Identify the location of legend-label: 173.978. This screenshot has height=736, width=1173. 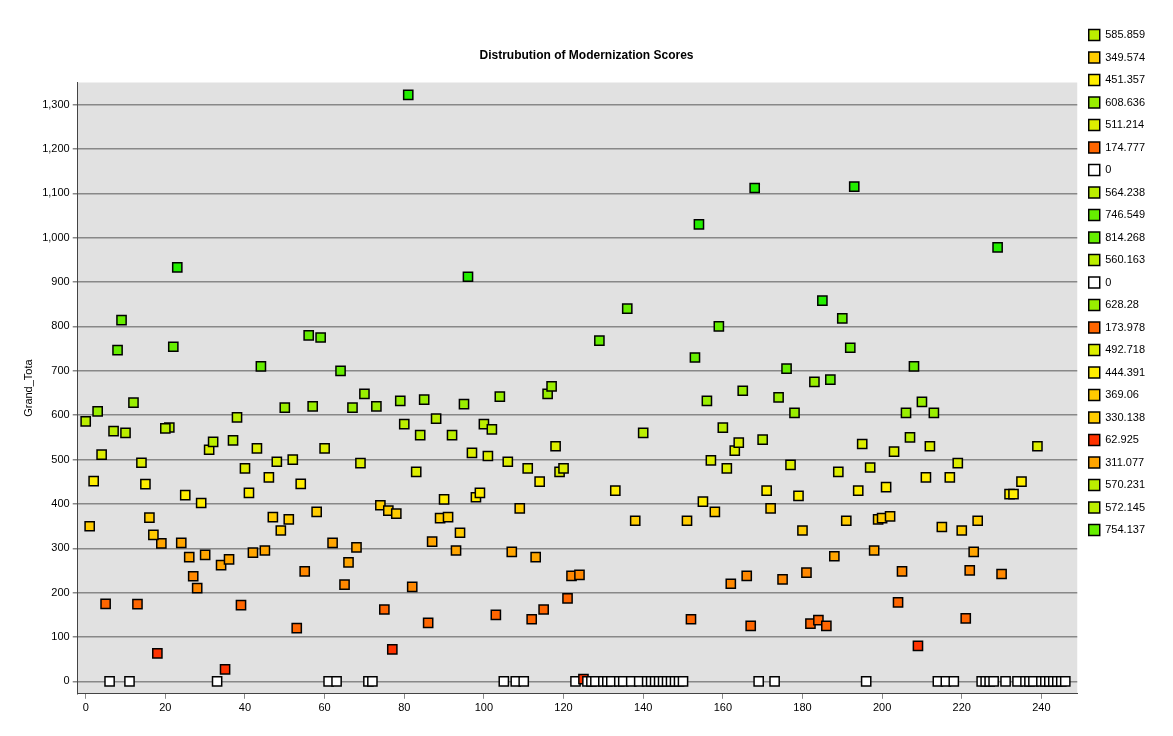
(1125, 326).